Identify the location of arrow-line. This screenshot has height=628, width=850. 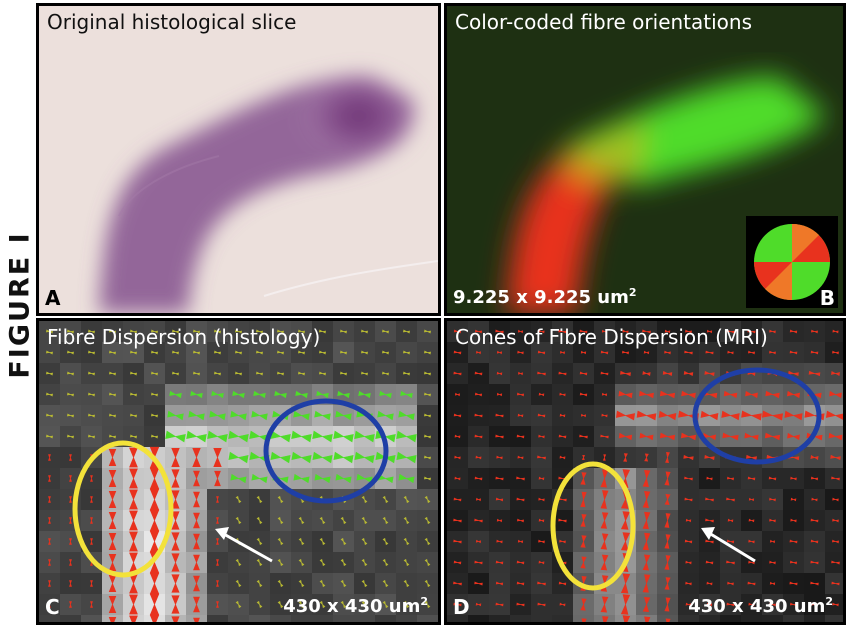
(732, 547).